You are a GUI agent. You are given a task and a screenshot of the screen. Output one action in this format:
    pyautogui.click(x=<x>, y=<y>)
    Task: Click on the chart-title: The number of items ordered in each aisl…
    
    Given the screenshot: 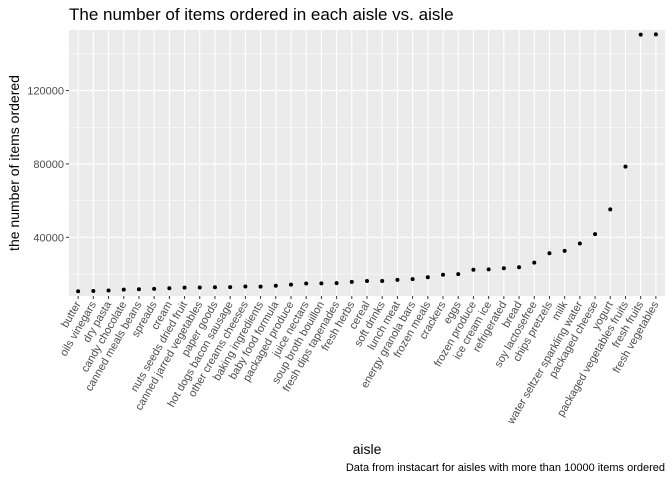 What is the action you would take?
    pyautogui.click(x=261, y=14)
    